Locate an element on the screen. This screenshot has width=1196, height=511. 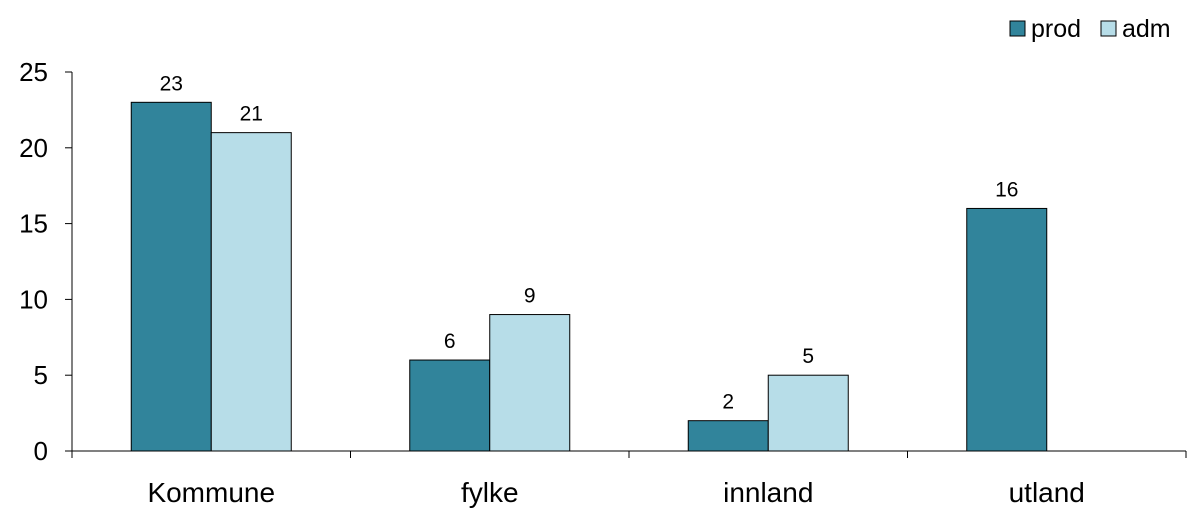
x-category-label: Kommune is located at coordinates (211, 492).